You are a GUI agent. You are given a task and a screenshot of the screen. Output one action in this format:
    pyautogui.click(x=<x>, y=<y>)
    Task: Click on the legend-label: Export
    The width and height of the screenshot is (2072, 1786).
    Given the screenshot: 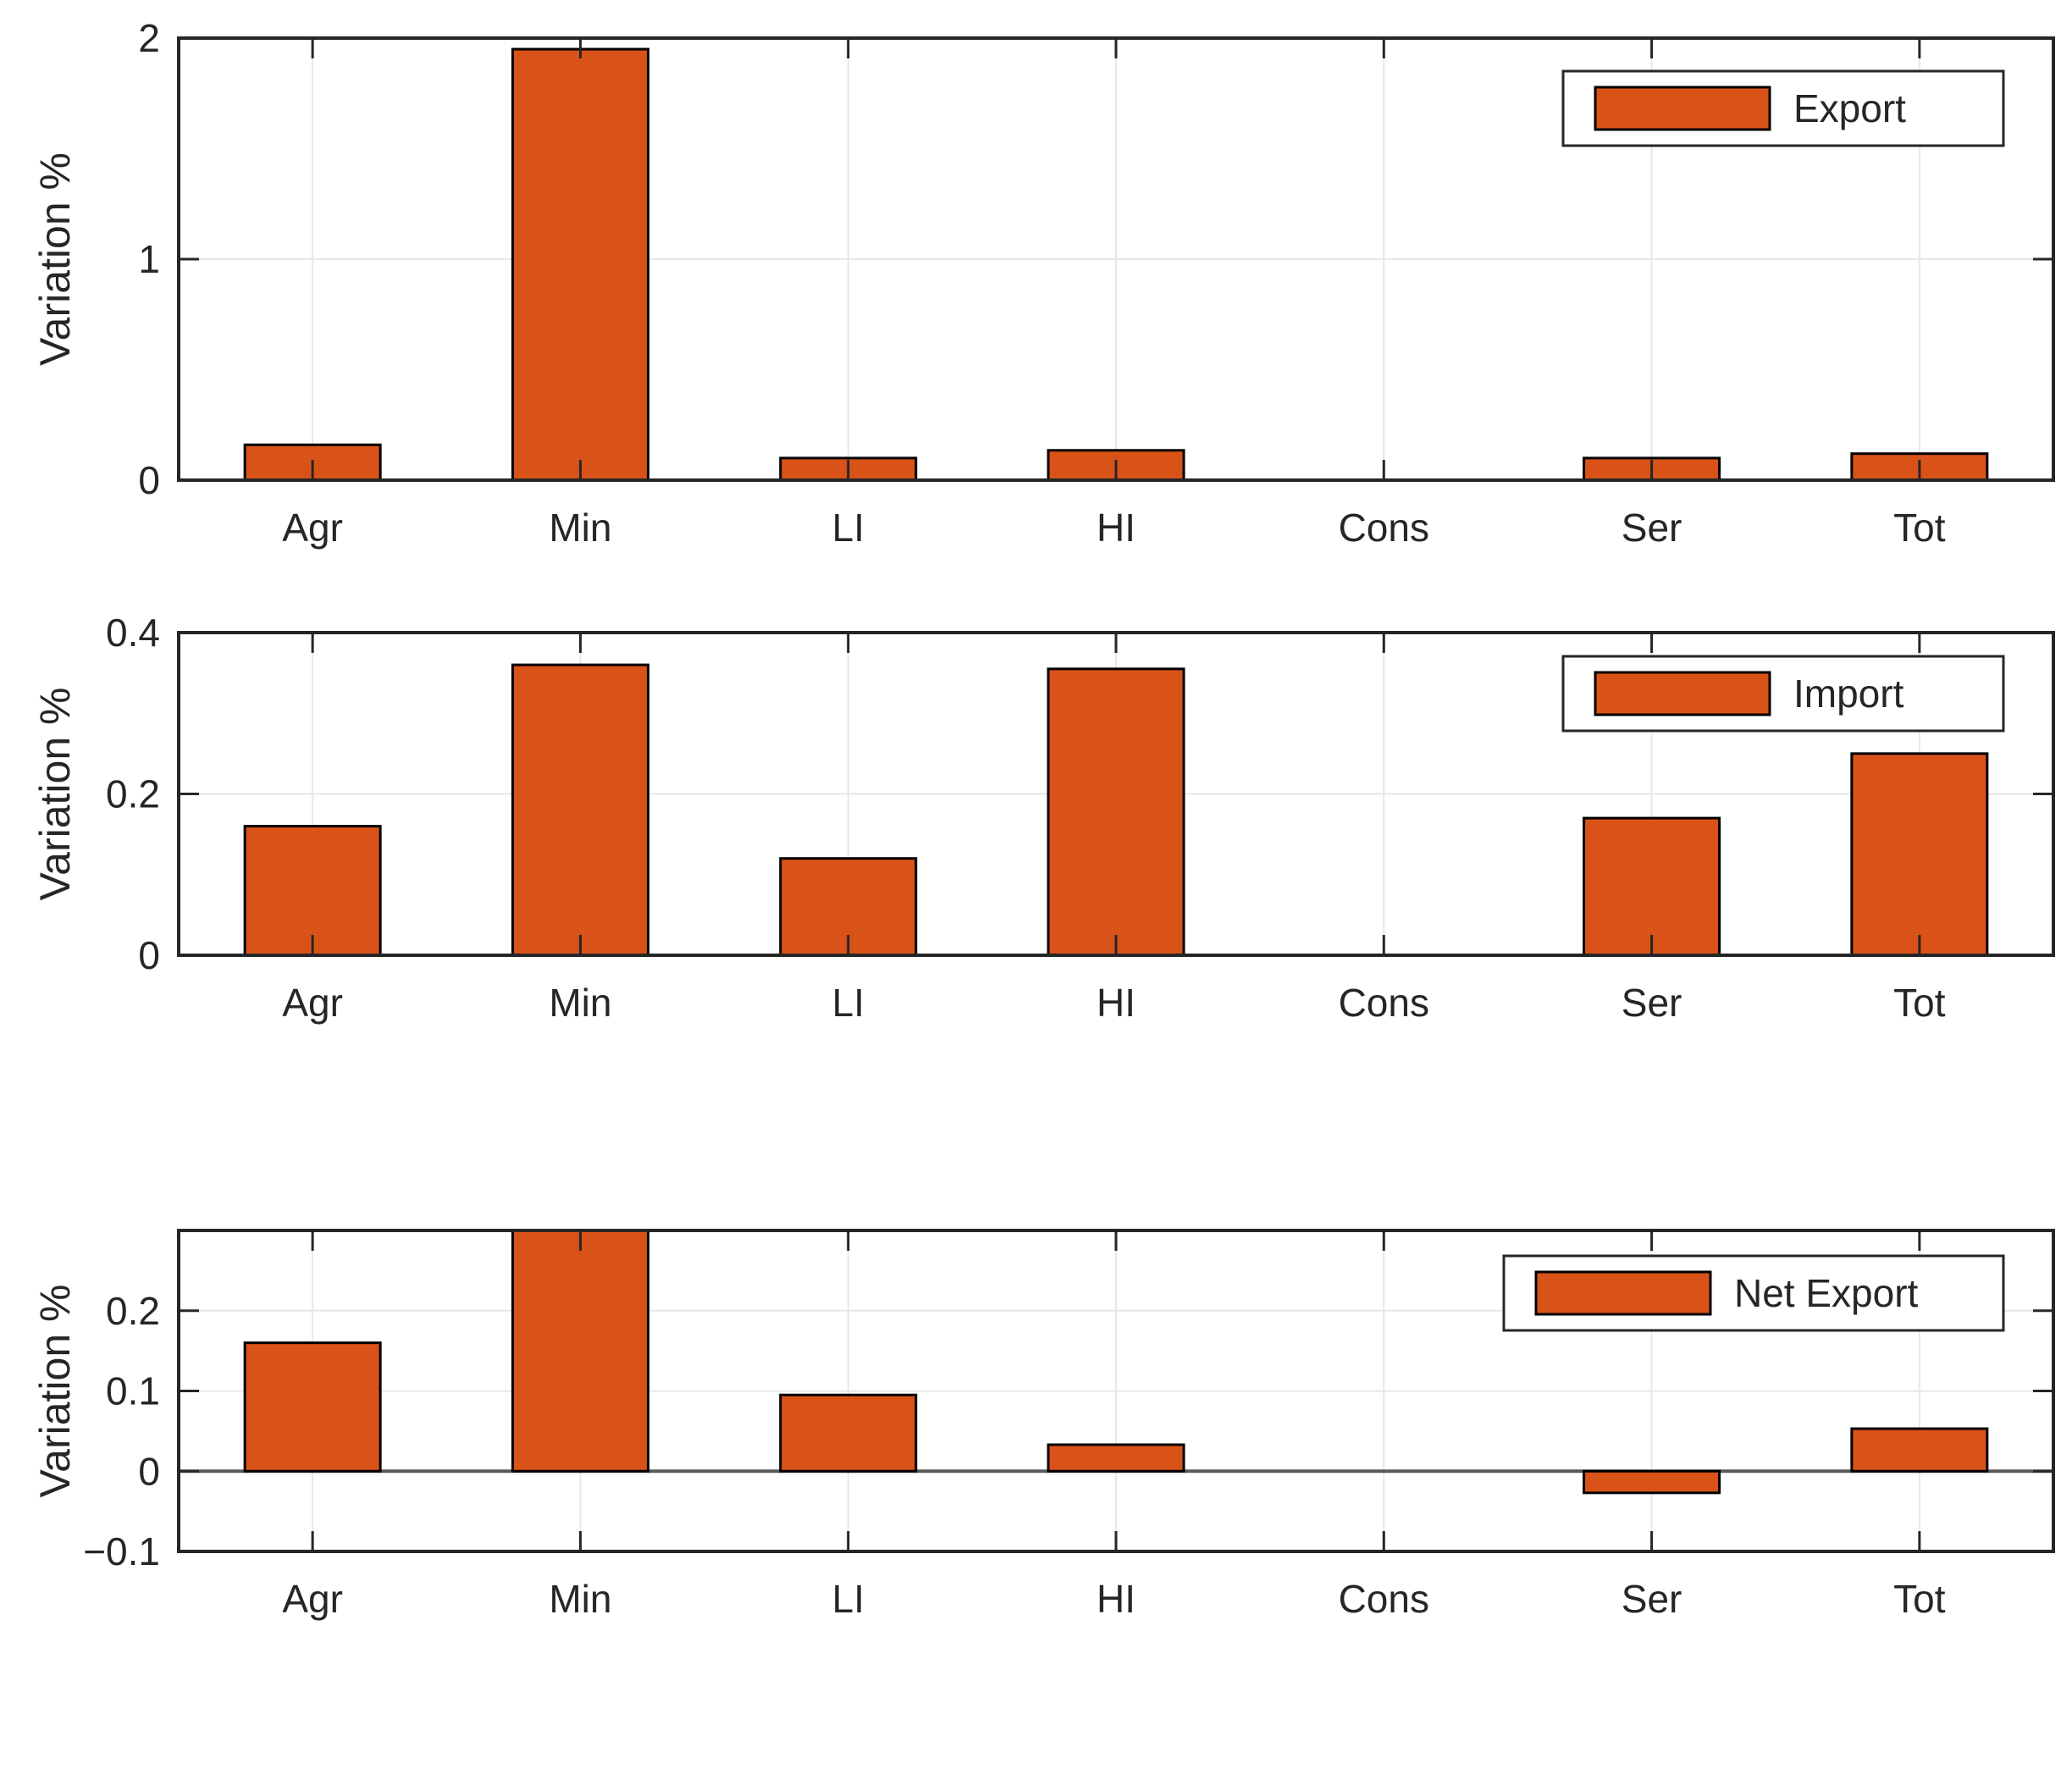 What is the action you would take?
    pyautogui.click(x=1849, y=108)
    